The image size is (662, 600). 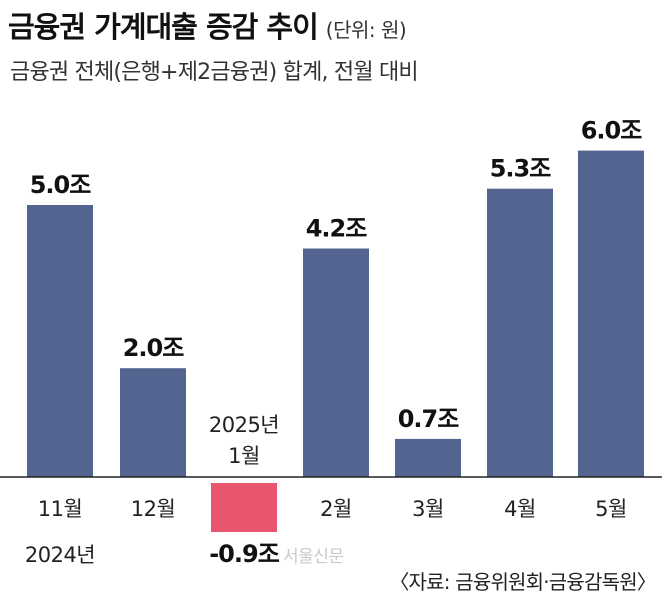 I want to click on year-label-2025: 2025년, so click(x=244, y=425).